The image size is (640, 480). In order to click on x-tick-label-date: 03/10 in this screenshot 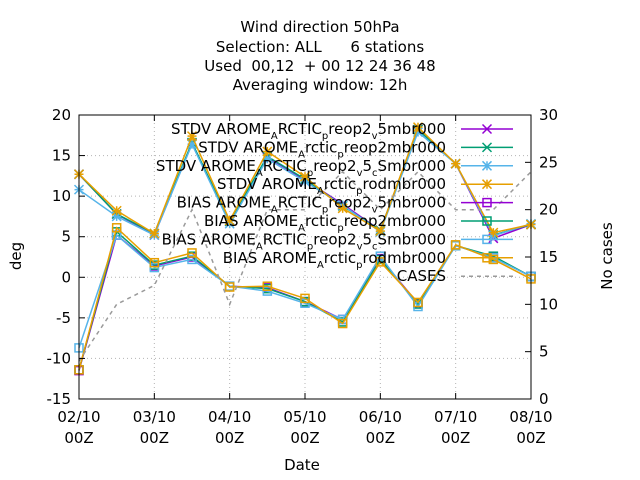, I will do `click(154, 417)`.